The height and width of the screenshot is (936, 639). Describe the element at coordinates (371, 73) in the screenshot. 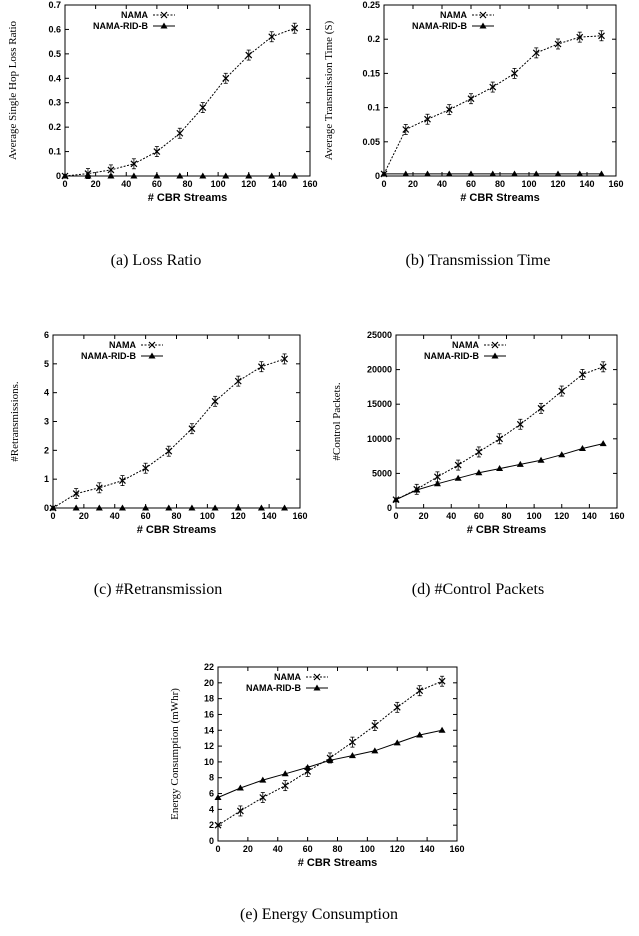

I see `y-tick-label: 0.15` at that location.